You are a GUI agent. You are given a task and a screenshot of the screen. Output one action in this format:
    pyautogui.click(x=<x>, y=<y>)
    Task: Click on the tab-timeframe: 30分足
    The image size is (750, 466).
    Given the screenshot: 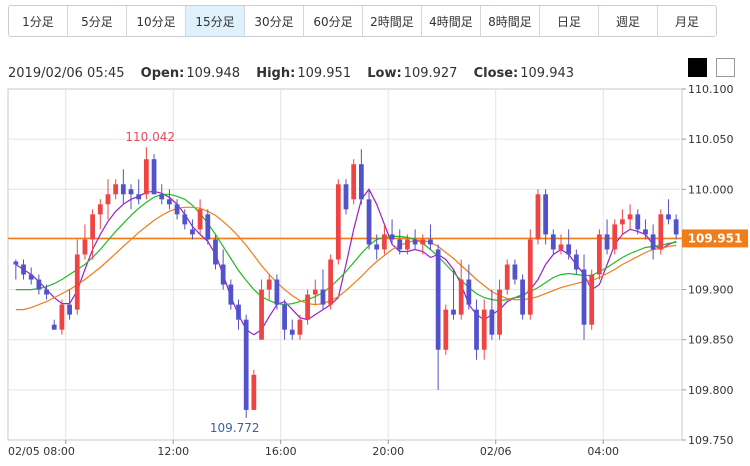 What is the action you would take?
    pyautogui.click(x=274, y=21)
    